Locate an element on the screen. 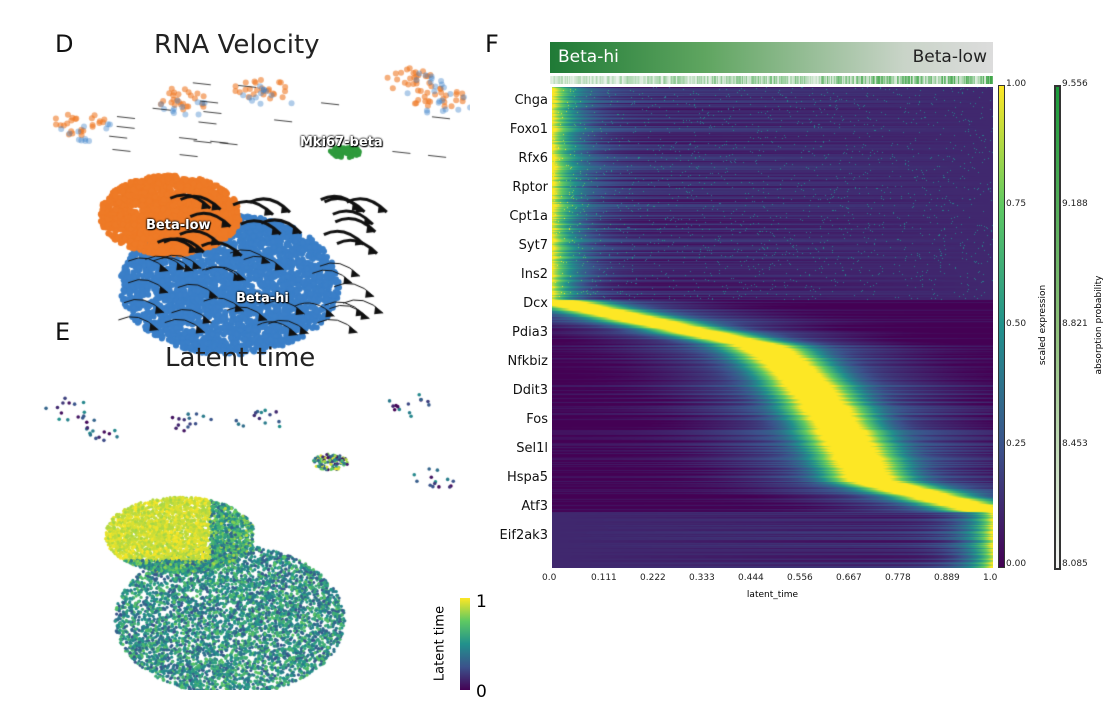 The width and height of the screenshot is (1107, 722). expression-colorbar-ticks: 1.00 0.75 0.50 0.25 0.00 is located at coordinates (1019, 324).